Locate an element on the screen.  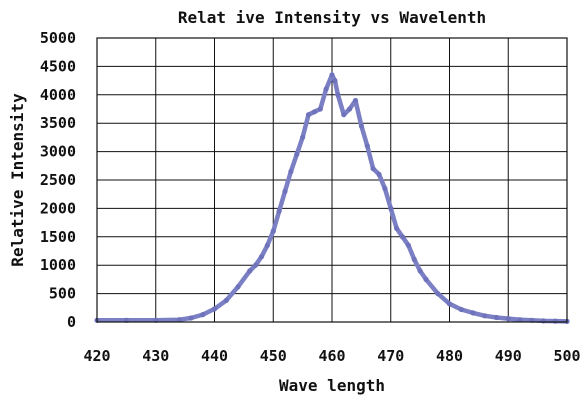
x-tick-label: 460 is located at coordinates (331, 356).